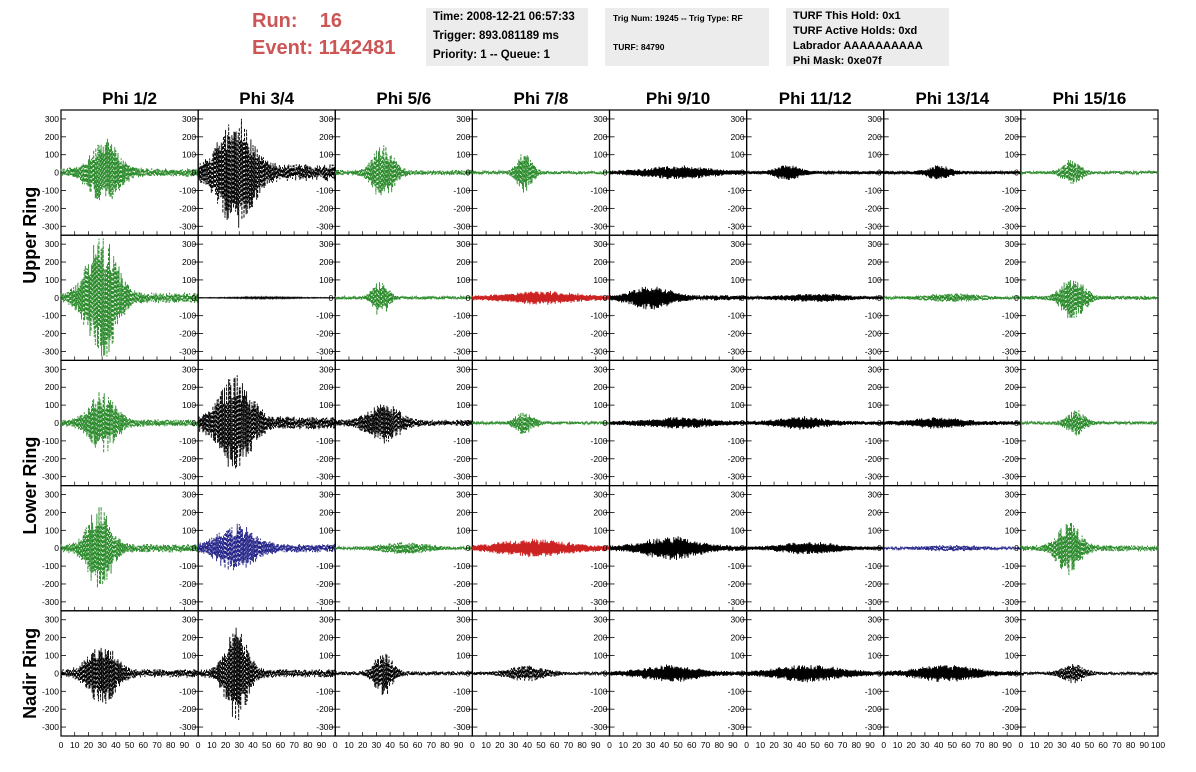  I want to click on x-tick-label: 40, so click(253, 745).